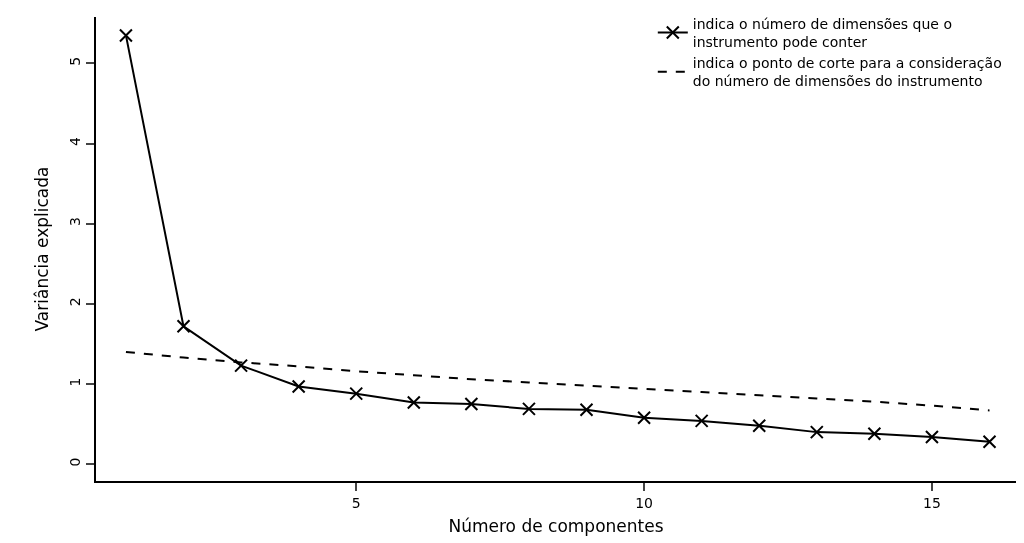 The height and width of the screenshot is (543, 1024). Describe the element at coordinates (932, 502) in the screenshot. I see `x-tick-label: 15` at that location.